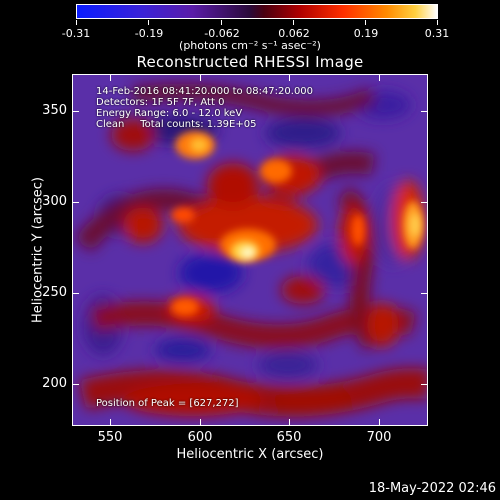 The image size is (500, 500). Describe the element at coordinates (54, 110) in the screenshot. I see `y-tick-label: 350` at that location.